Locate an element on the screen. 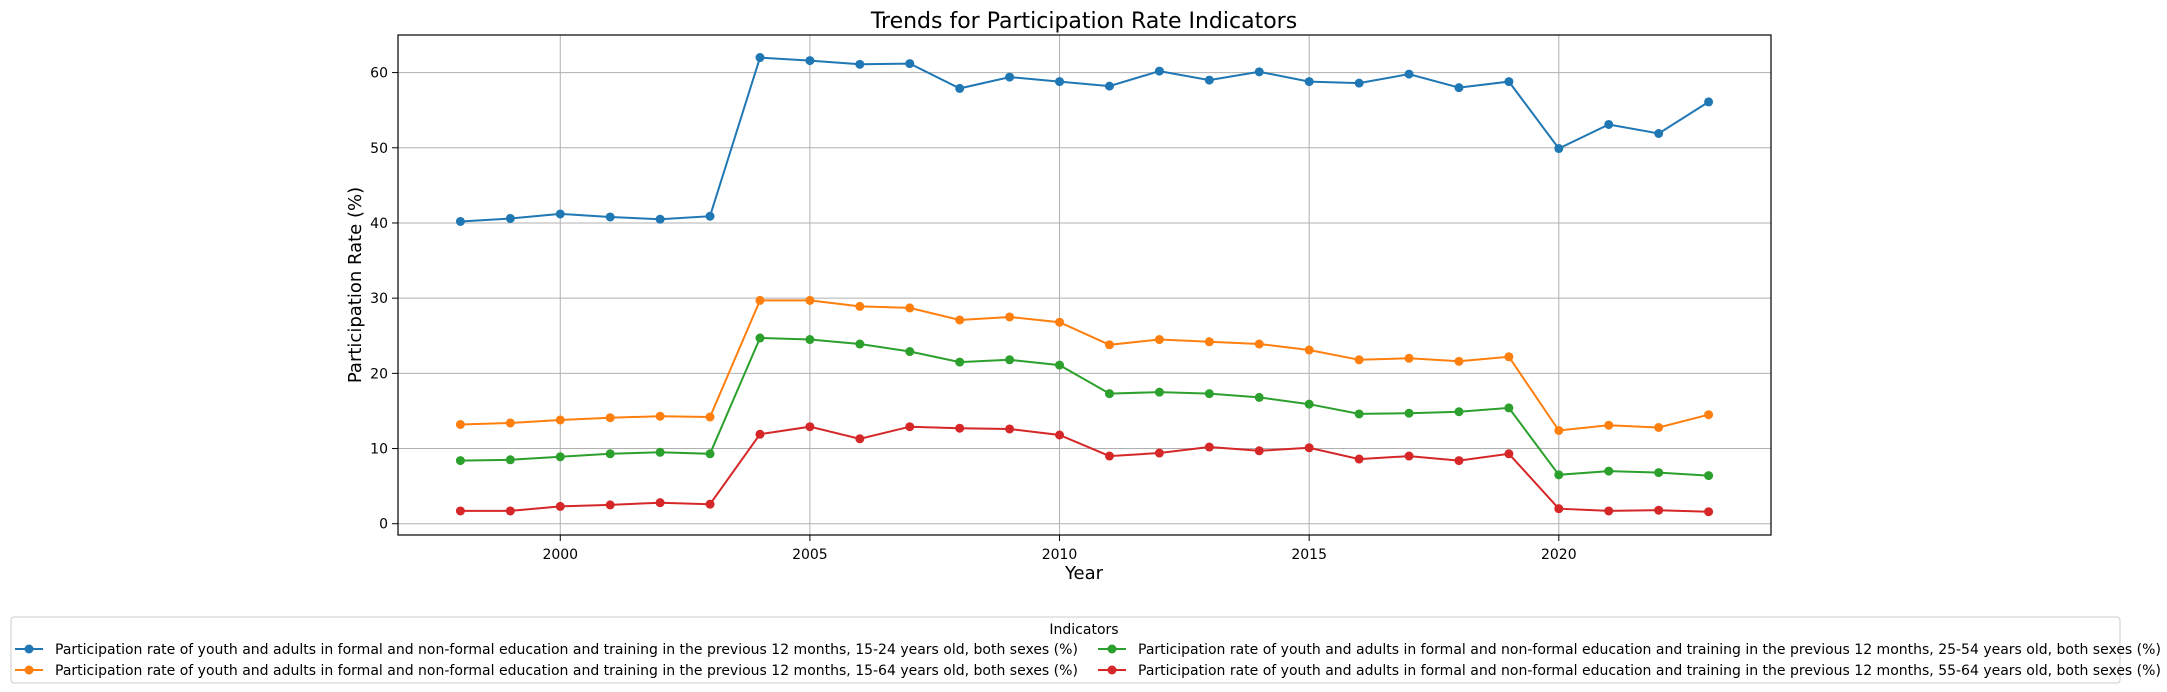 The width and height of the screenshot is (2167, 692). y-axis-label: Participation Rate (%) is located at coordinates (355, 285).